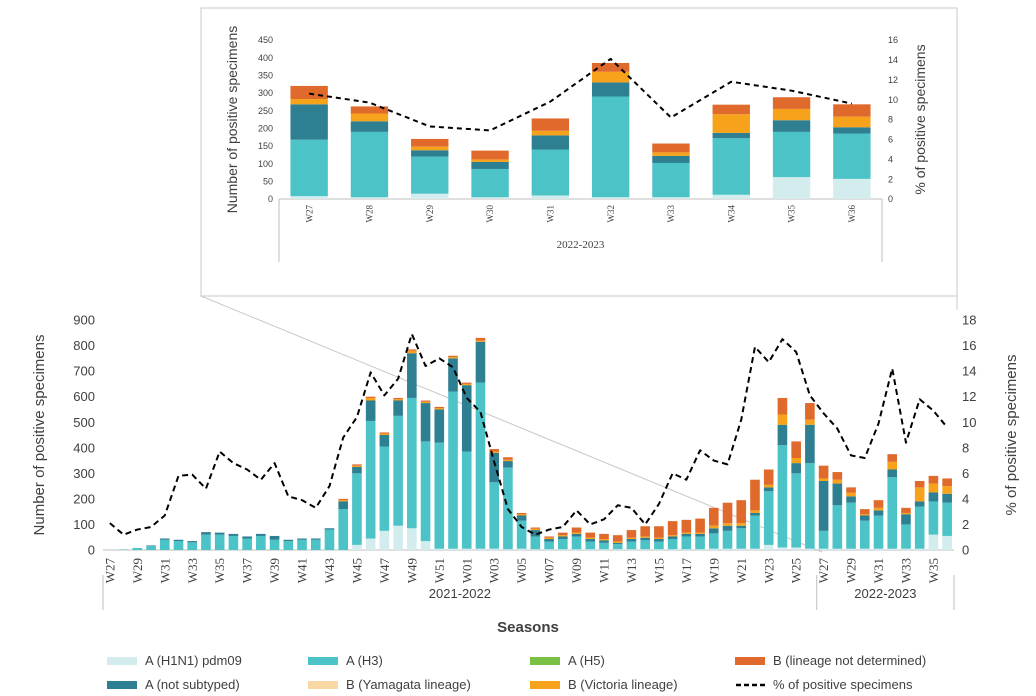 This screenshot has height=696, width=1036. Describe the element at coordinates (885, 593) in the screenshot. I see `season-group-label: 2022-2023` at that location.